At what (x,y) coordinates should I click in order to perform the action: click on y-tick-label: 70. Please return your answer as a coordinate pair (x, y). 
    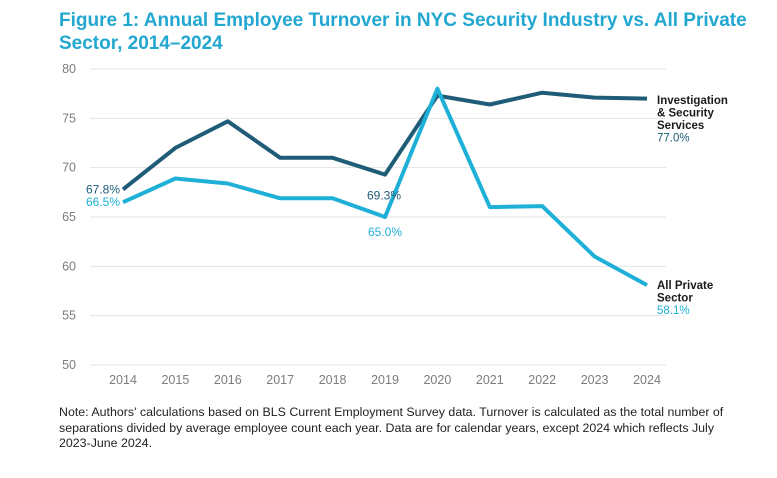
    Looking at the image, I should click on (69, 168).